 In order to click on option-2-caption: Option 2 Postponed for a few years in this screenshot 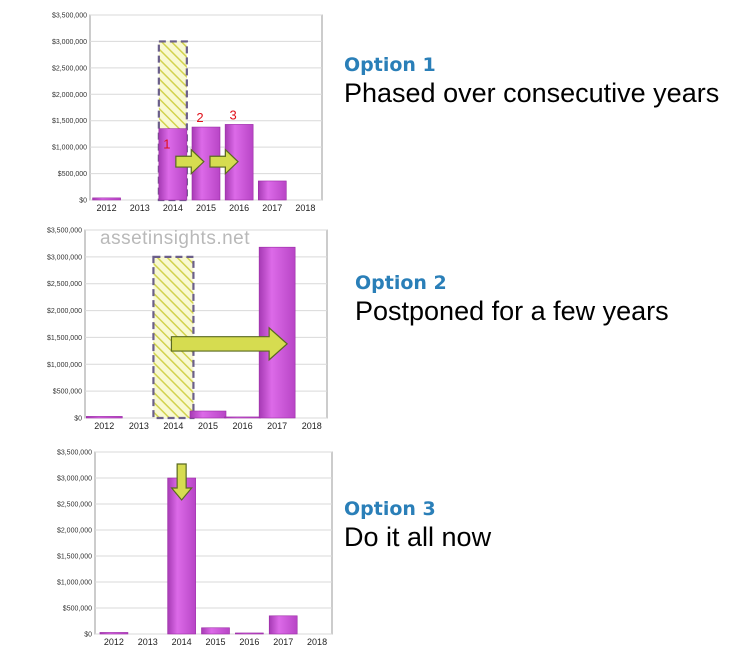, I will do `click(512, 299)`.